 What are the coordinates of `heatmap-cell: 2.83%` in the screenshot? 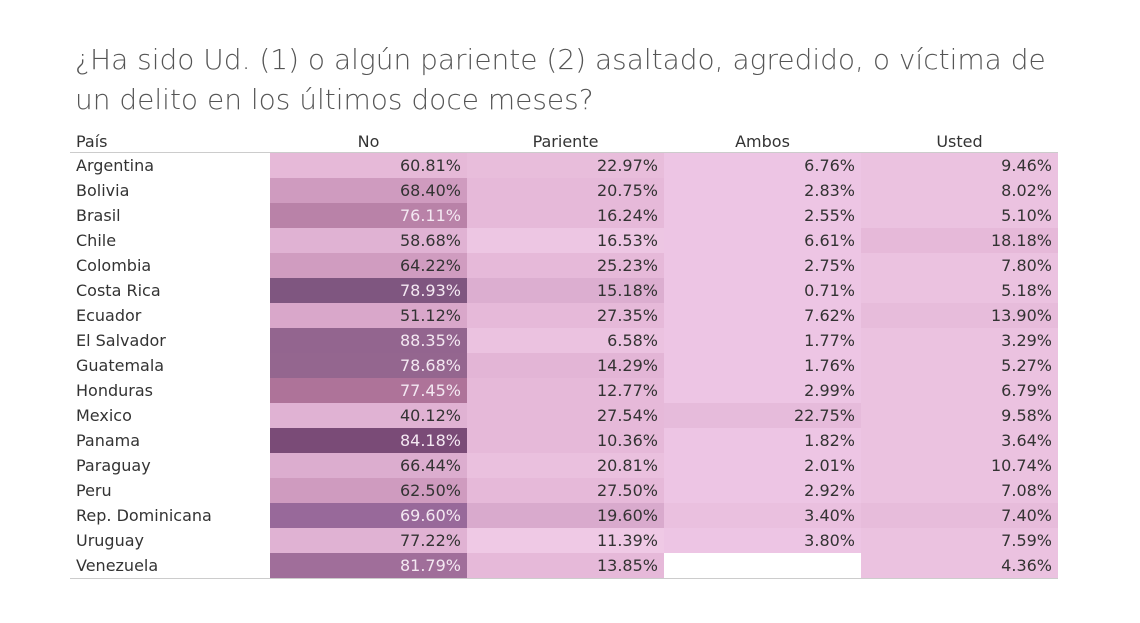 It's located at (762, 190).